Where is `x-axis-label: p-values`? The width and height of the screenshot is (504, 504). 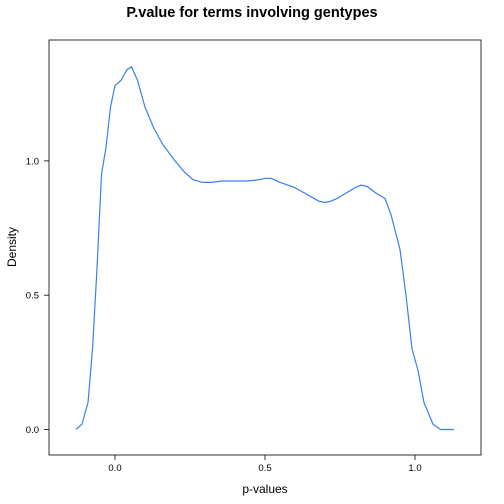
x-axis-label: p-values is located at coordinates (264, 489).